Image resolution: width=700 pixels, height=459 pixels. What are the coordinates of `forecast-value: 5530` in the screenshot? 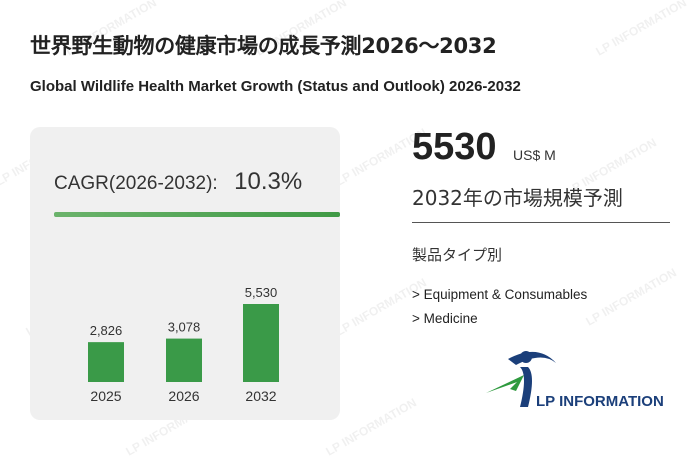 It's located at (454, 147).